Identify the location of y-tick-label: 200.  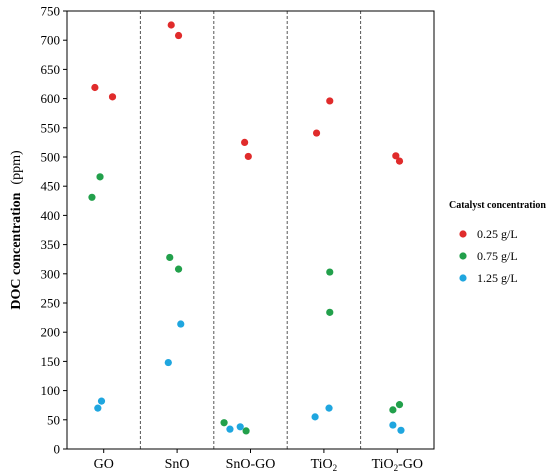
(51, 332).